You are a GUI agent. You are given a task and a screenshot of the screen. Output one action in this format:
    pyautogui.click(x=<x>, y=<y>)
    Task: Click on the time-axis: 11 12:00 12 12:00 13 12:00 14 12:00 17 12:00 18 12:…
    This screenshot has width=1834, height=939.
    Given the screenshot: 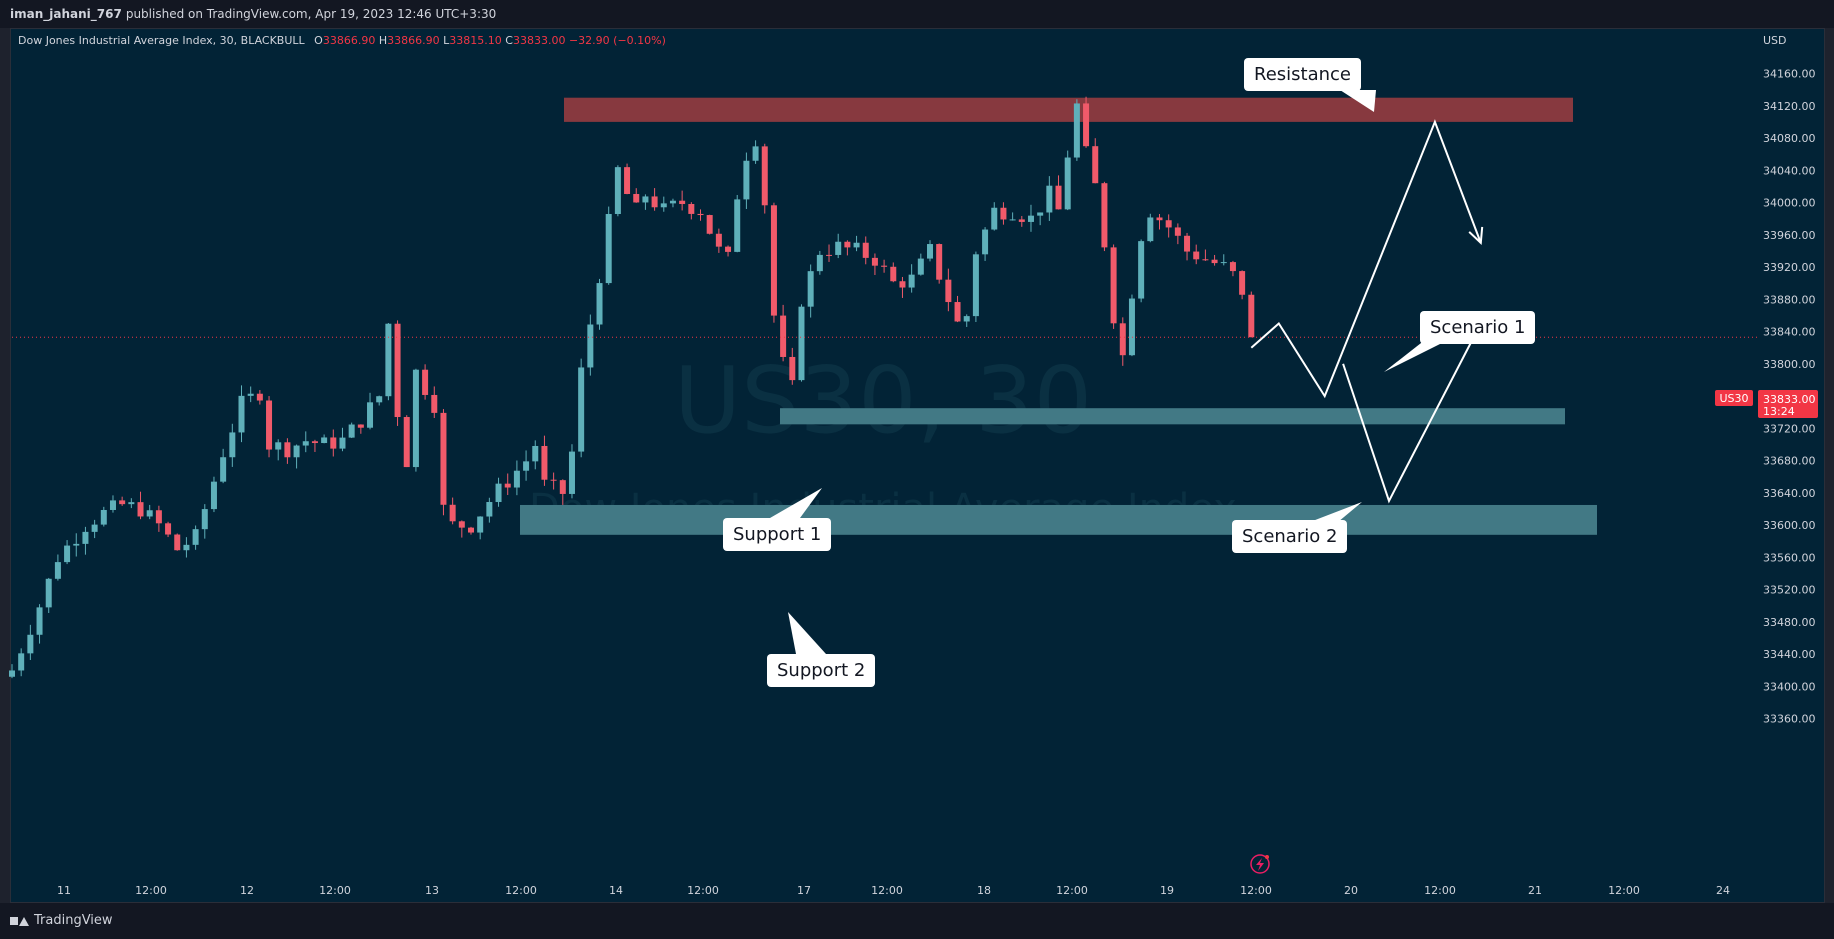 What is the action you would take?
    pyautogui.click(x=893, y=890)
    